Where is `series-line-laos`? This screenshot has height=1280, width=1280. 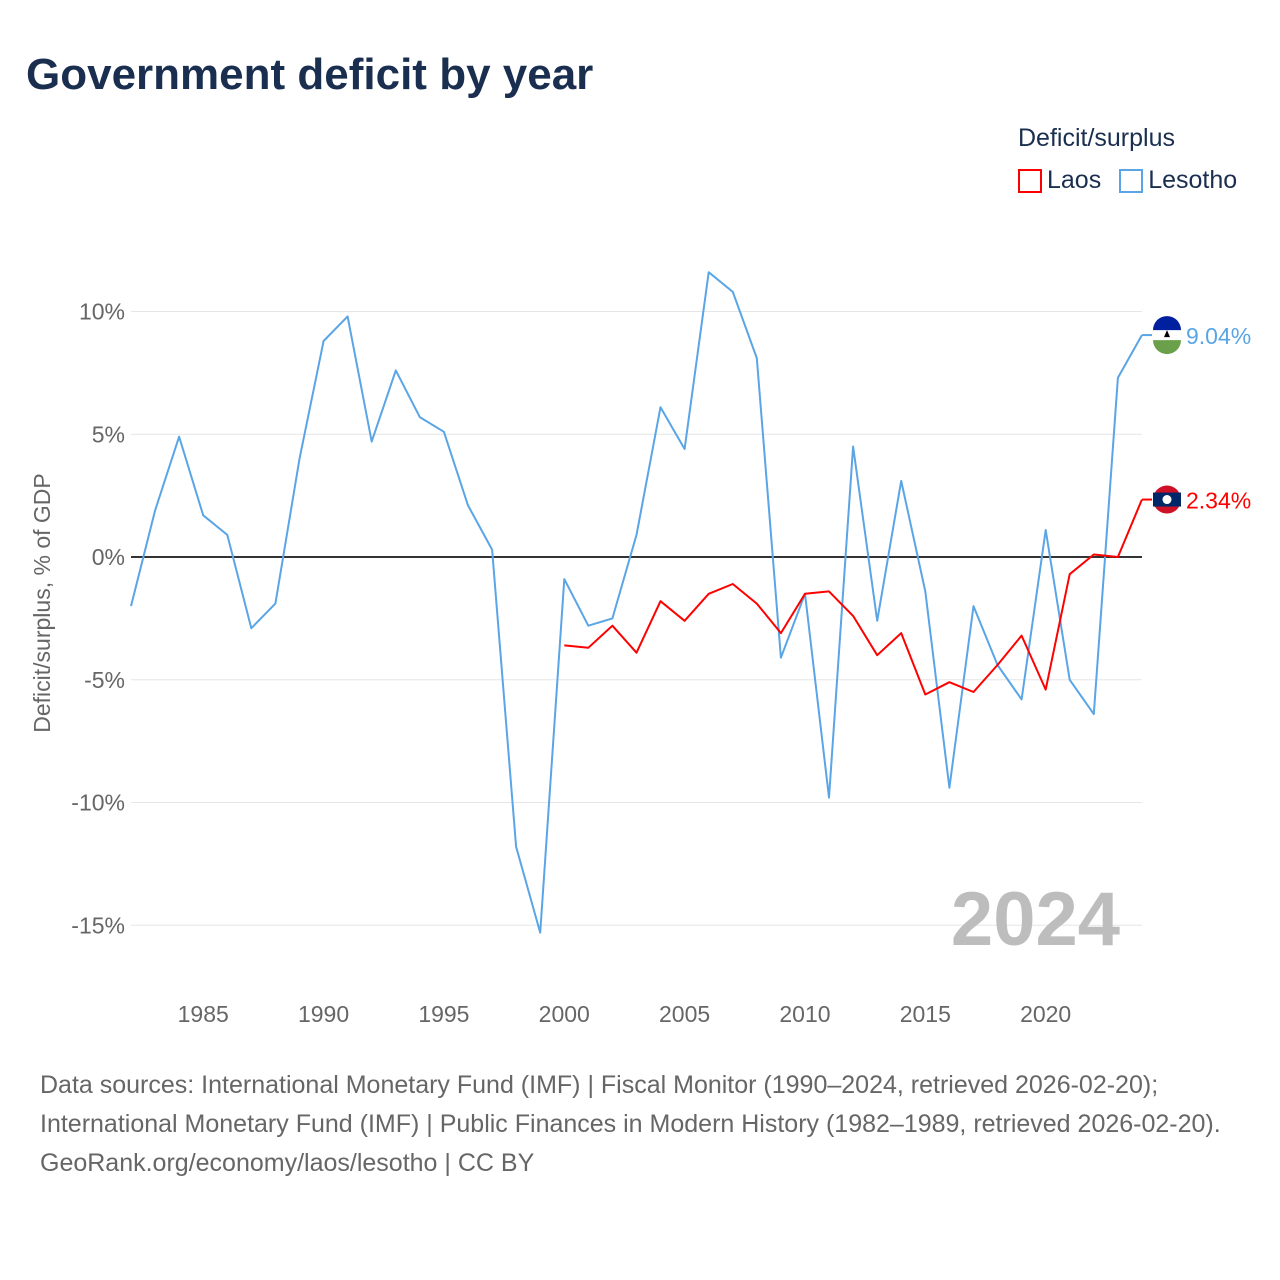 series-line-laos is located at coordinates (853, 597).